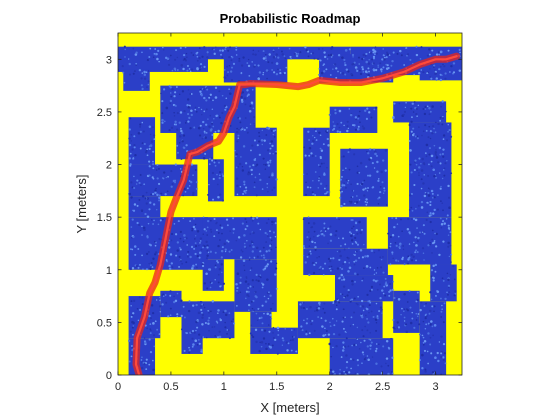 This screenshot has width=560, height=420. Describe the element at coordinates (104, 323) in the screenshot. I see `y-tick-label: 0.5` at that location.